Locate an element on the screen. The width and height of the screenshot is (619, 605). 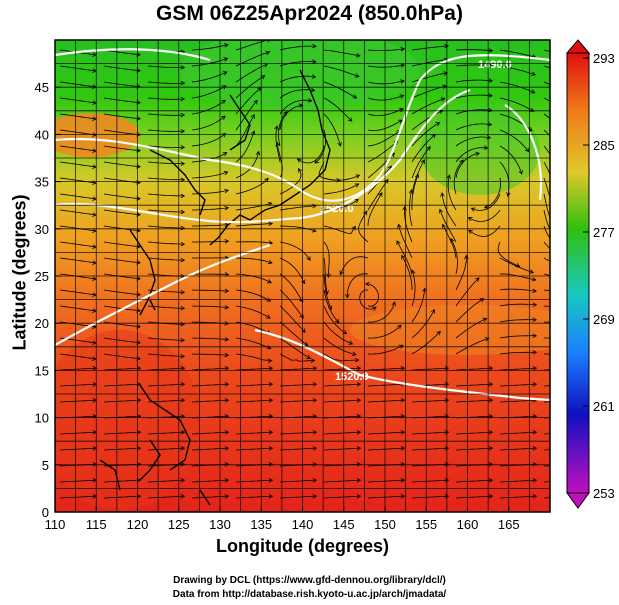
colorbar-label: 285 is located at coordinates (604, 145).